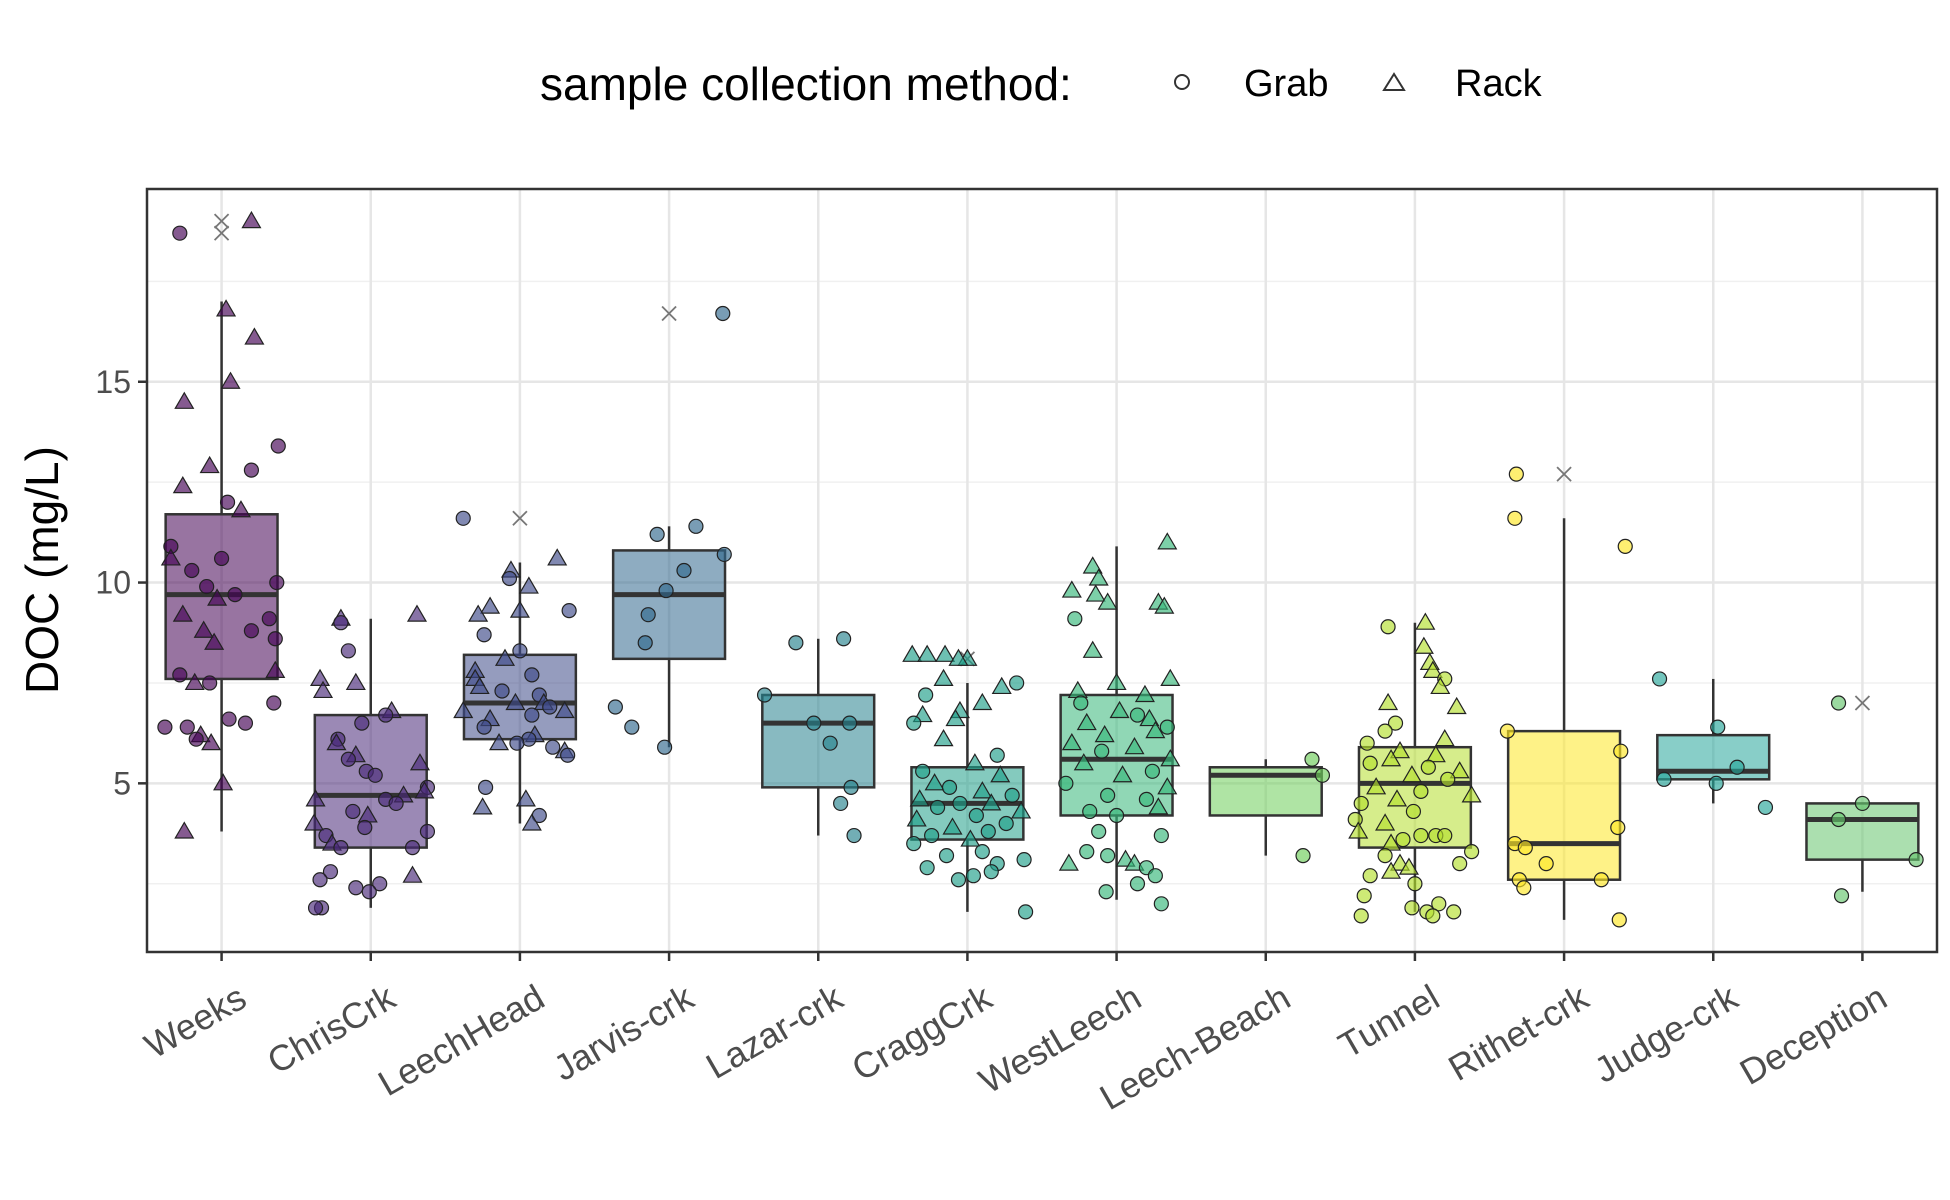 The image size is (1950, 1200). I want to click on outlier-mark-jarvis-crk, so click(669, 313).